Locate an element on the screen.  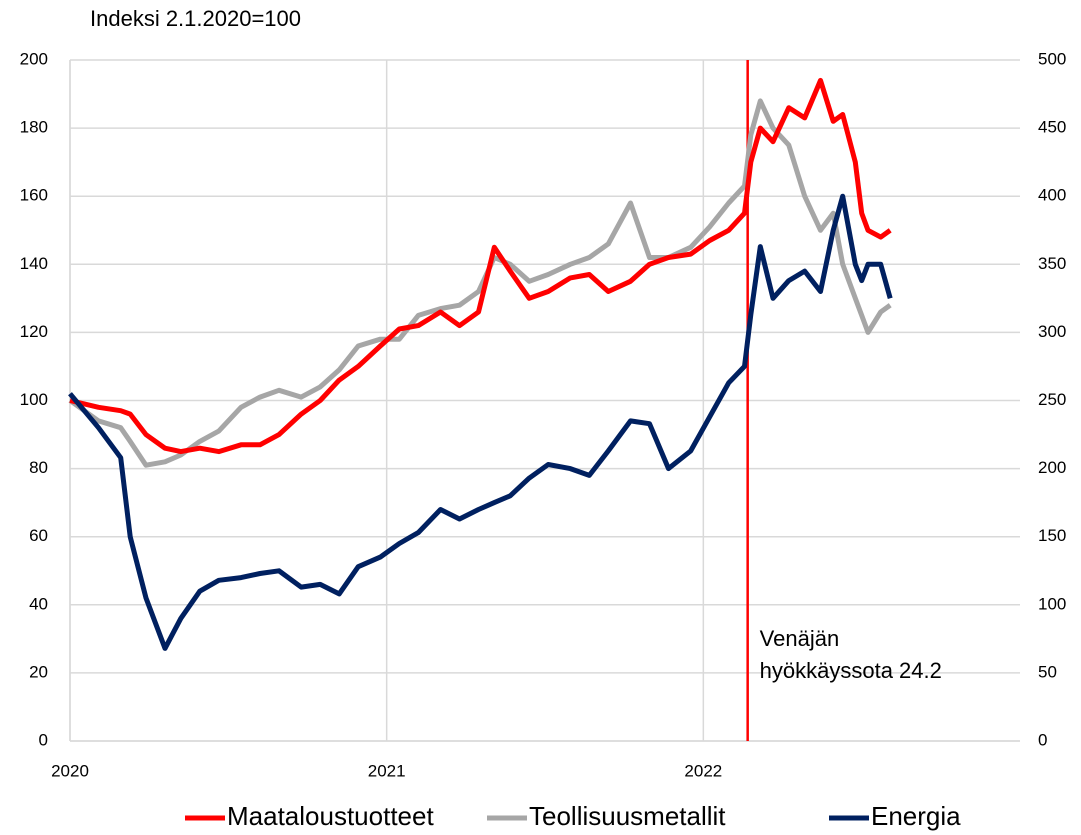
y2-tick-label: 300 is located at coordinates (1052, 331).